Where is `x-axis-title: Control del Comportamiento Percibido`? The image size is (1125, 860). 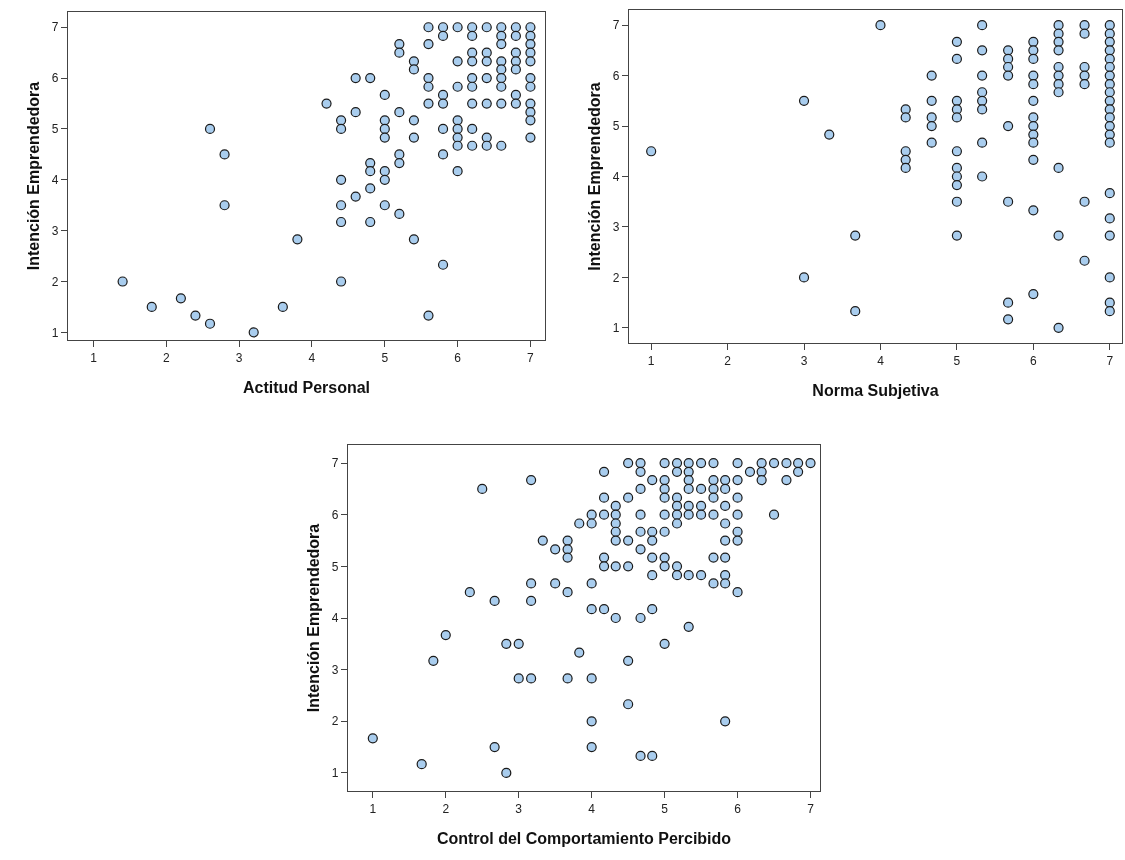
x-axis-title: Control del Comportamiento Percibido is located at coordinates (584, 839).